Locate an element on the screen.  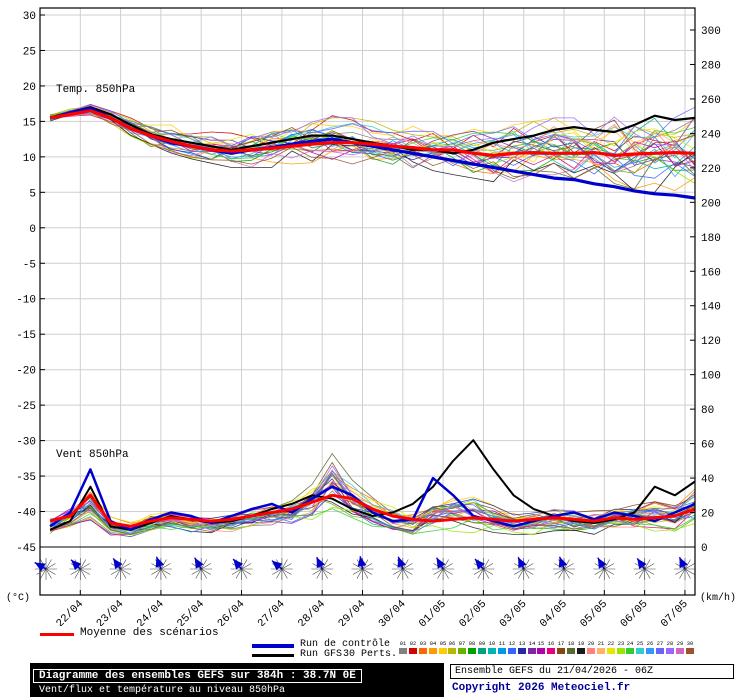
member-legend-item: 28 is located at coordinates (670, 647).